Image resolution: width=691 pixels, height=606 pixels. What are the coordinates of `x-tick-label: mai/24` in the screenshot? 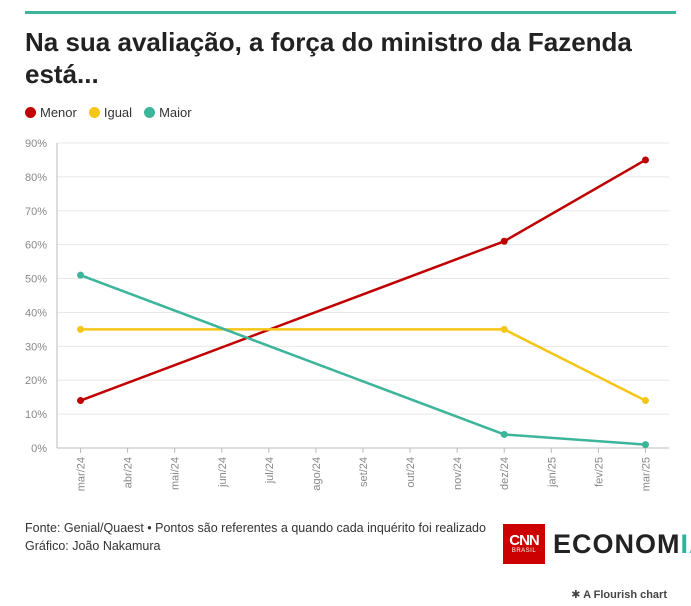 It's located at (176, 473).